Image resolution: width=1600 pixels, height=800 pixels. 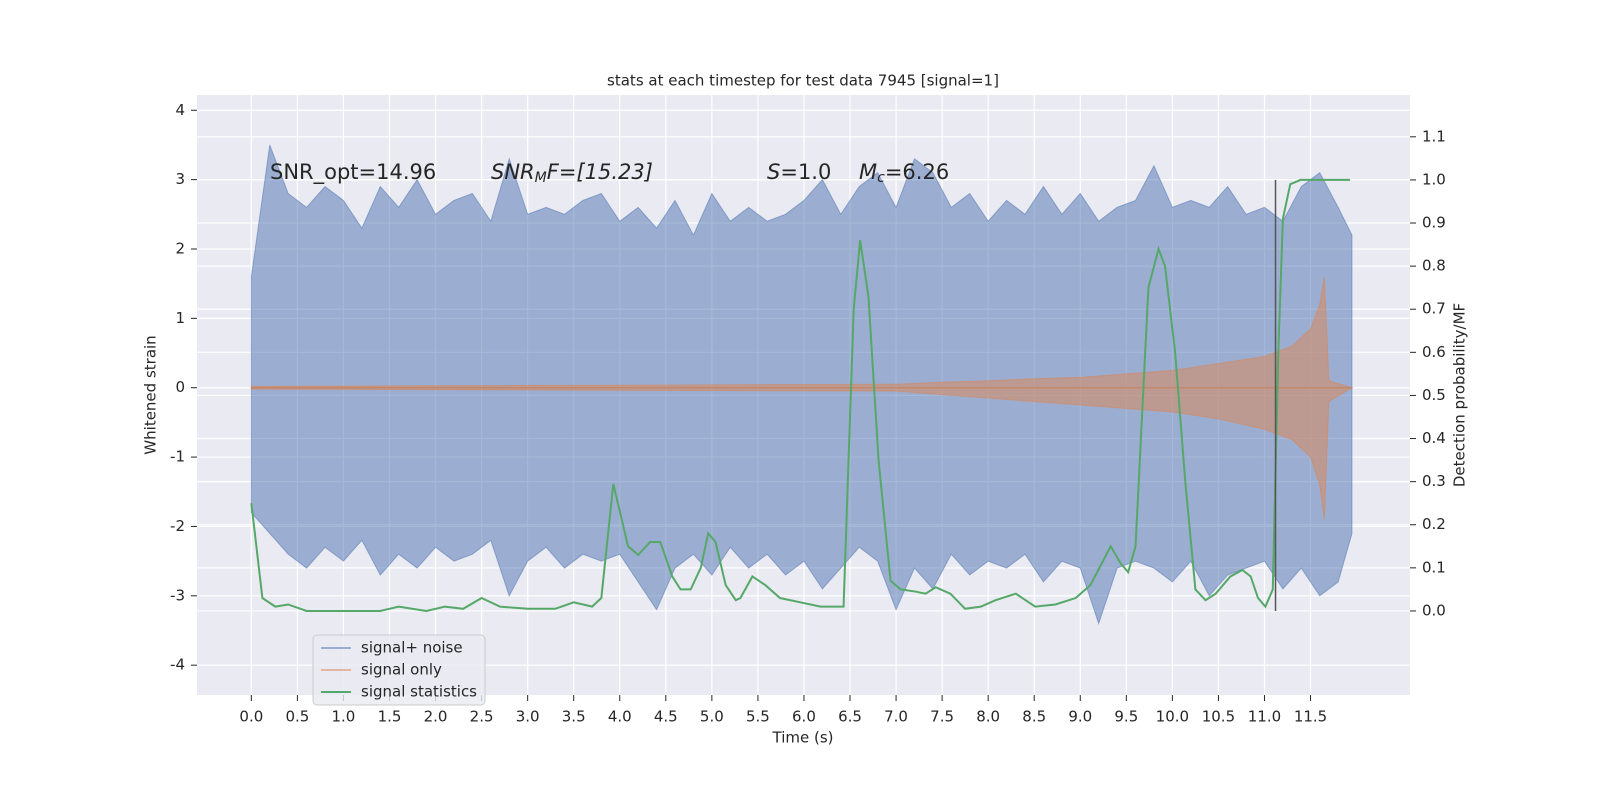 What do you see at coordinates (1434, 309) in the screenshot?
I see `y2-tick-label: 0.7` at bounding box center [1434, 309].